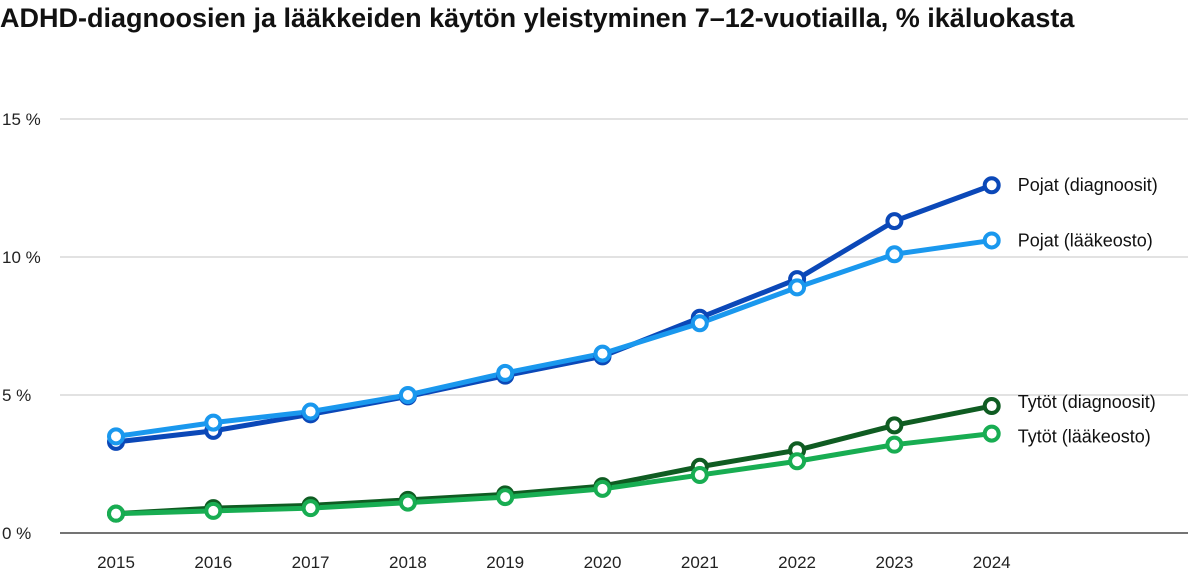 This screenshot has height=577, width=1200. Describe the element at coordinates (408, 562) in the screenshot. I see `x-tick-label: 2018` at that location.